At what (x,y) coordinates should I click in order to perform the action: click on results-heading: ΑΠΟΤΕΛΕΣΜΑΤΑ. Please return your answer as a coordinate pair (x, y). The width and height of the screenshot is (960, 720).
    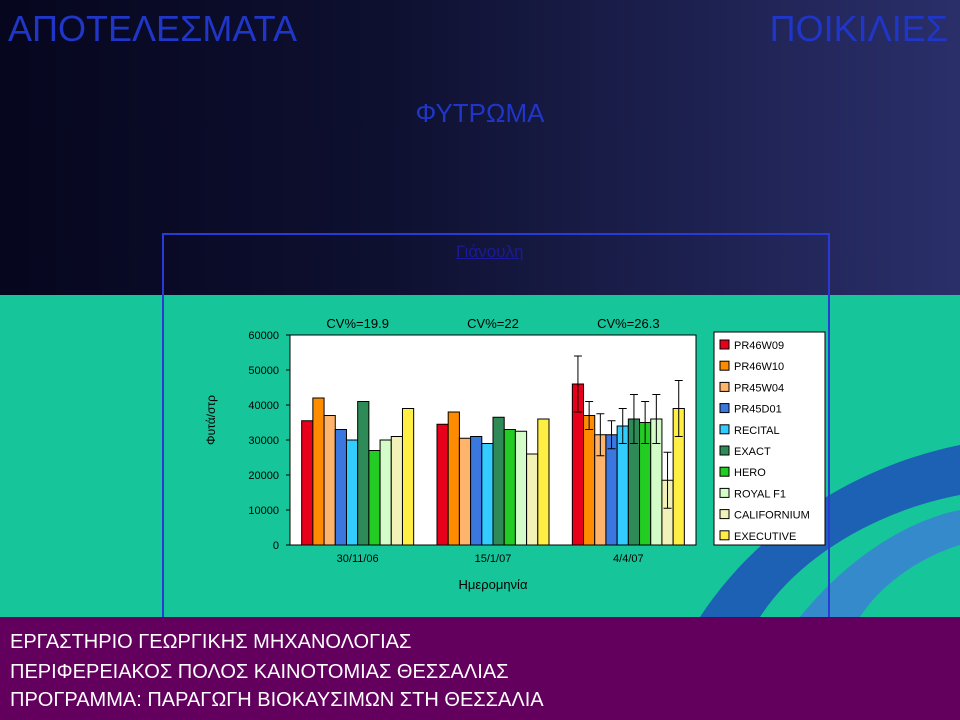
    Looking at the image, I should click on (152, 28).